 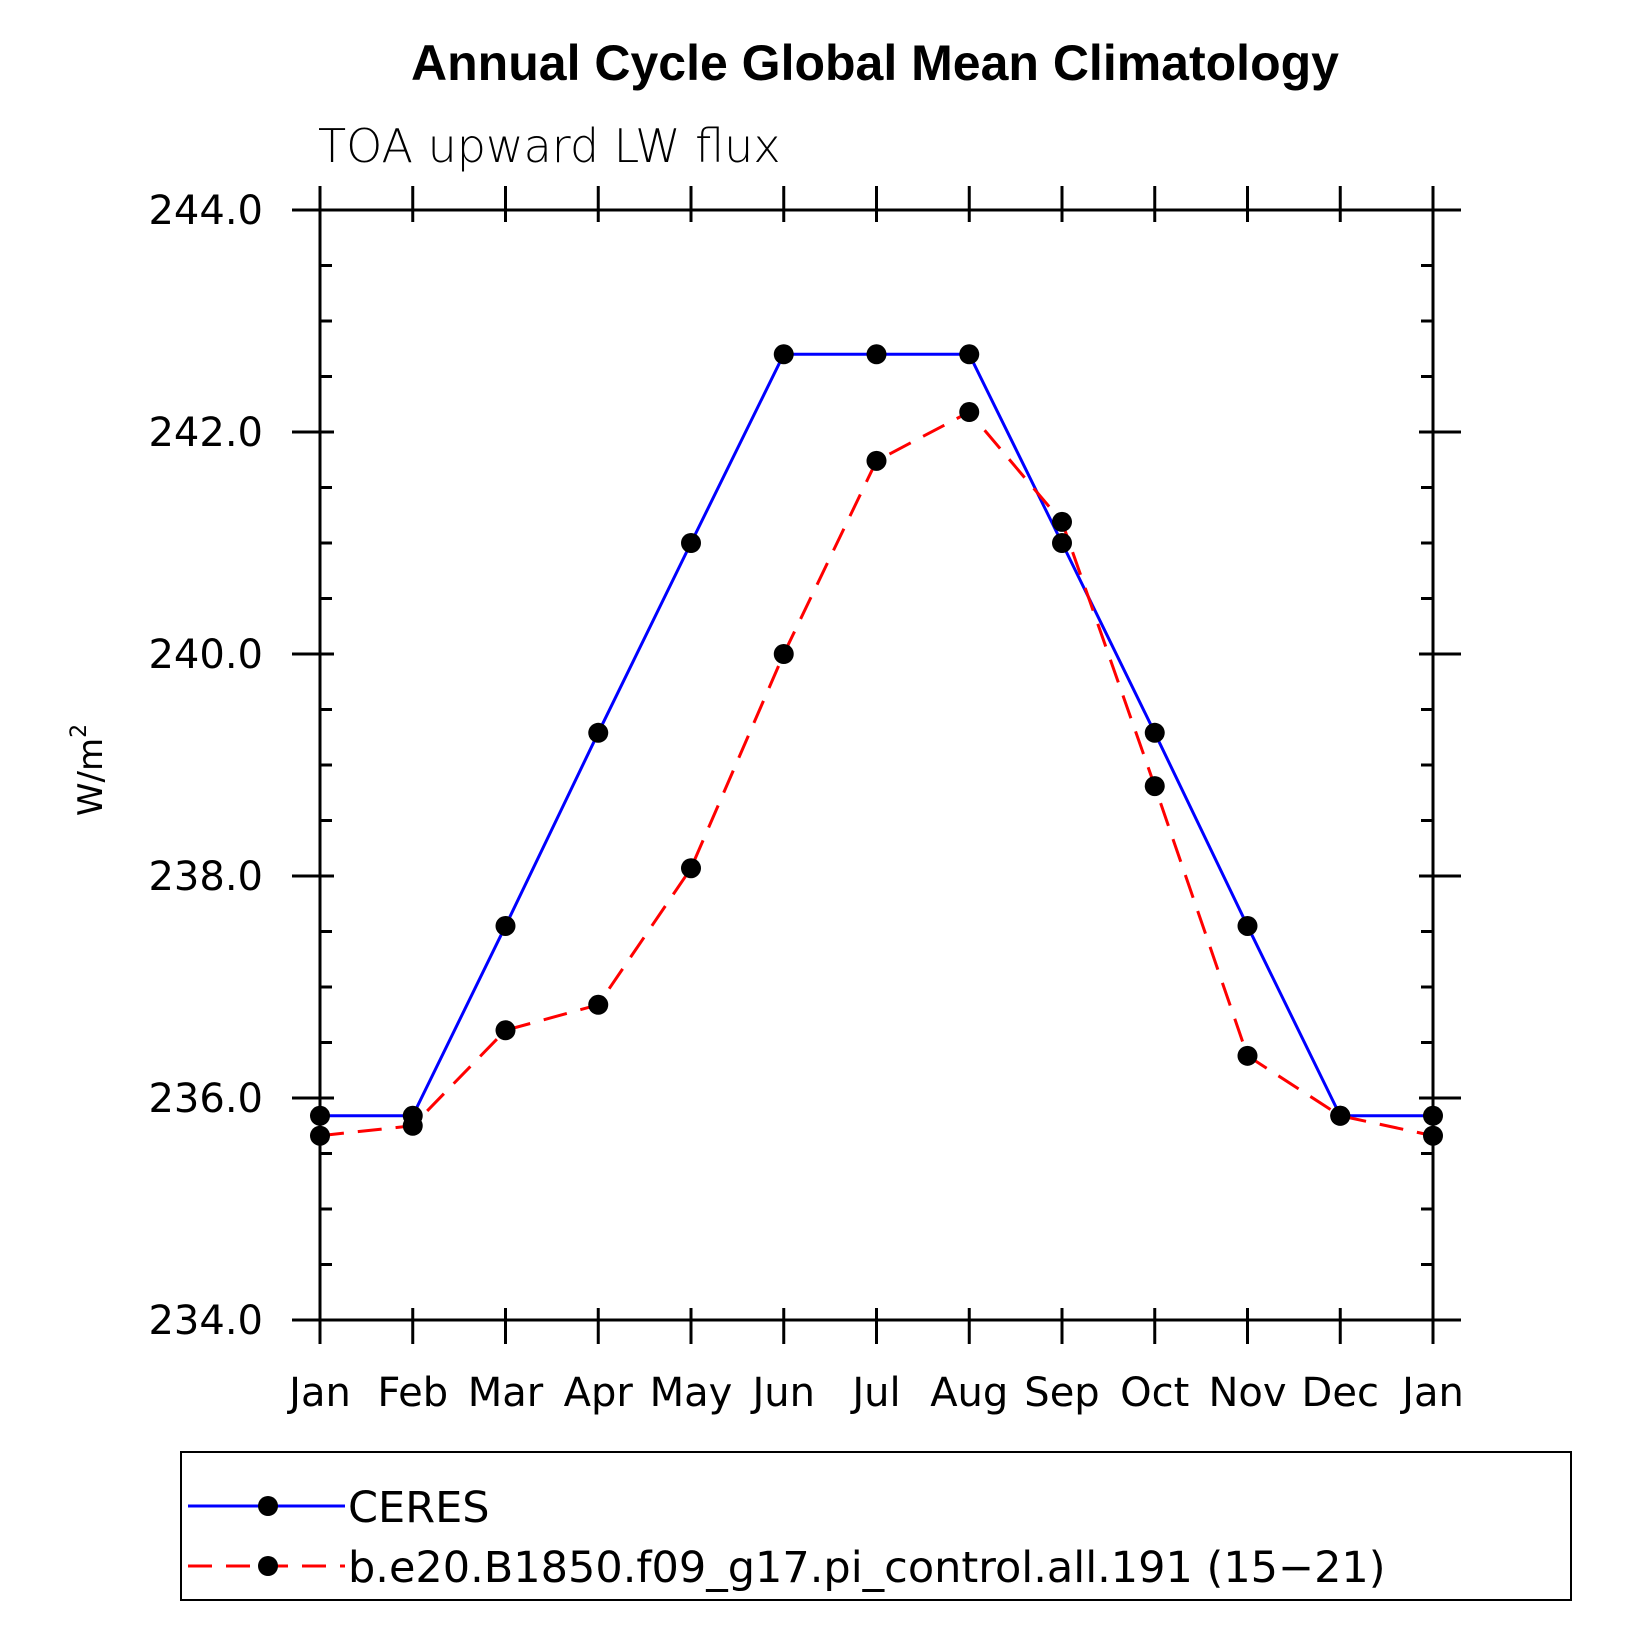 I want to click on y-axis-label-superscript: 2, so click(x=79, y=731).